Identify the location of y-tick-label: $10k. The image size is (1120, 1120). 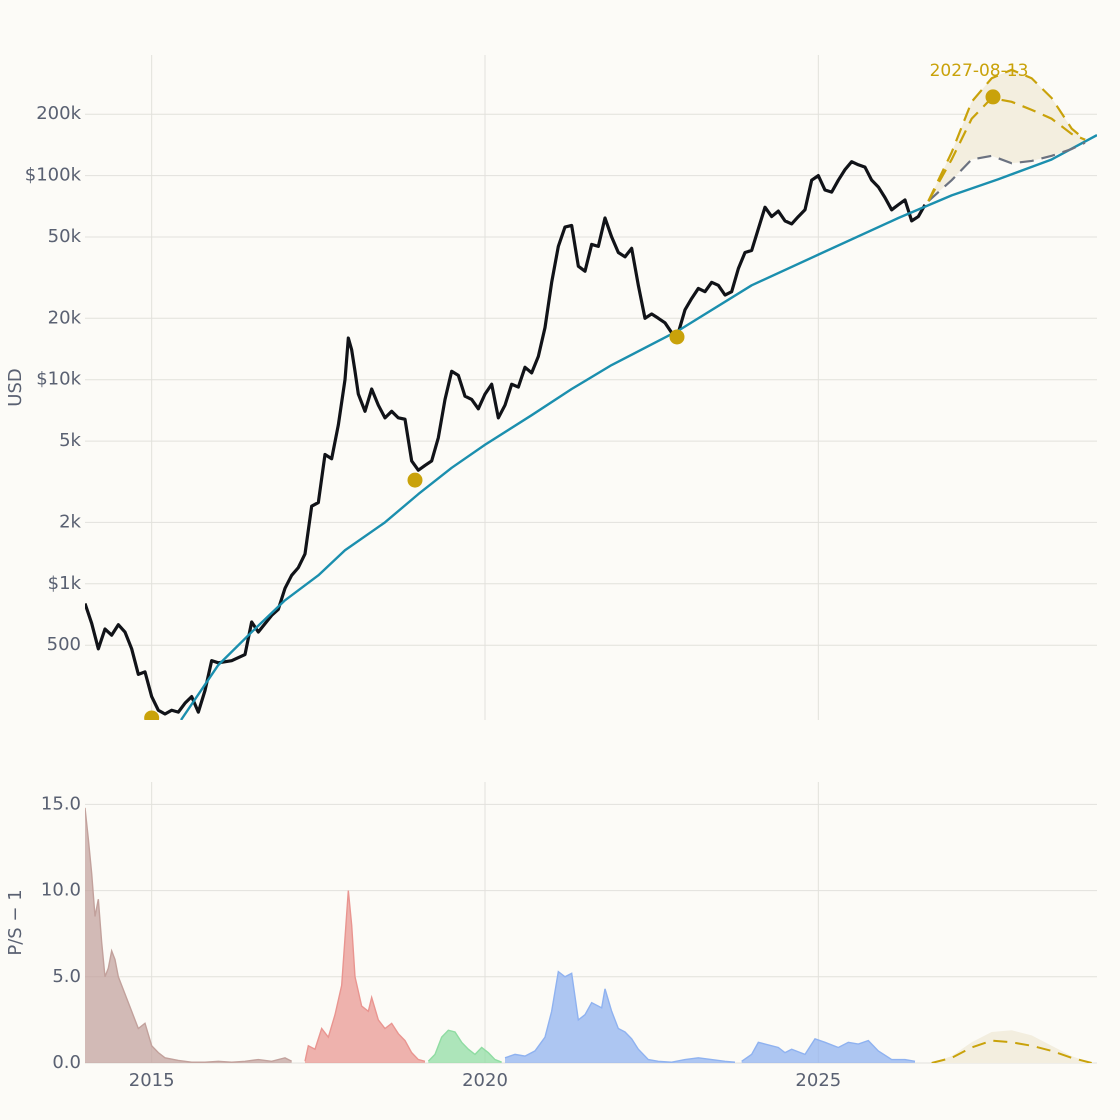
(58, 379).